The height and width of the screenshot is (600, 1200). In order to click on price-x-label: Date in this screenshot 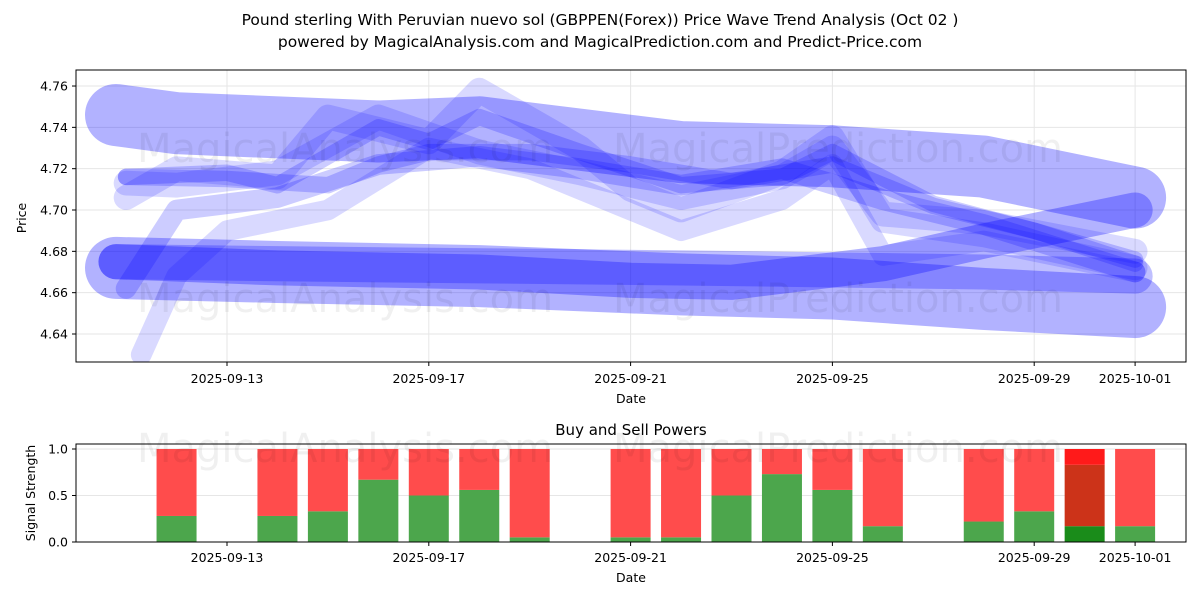, I will do `click(631, 398)`.